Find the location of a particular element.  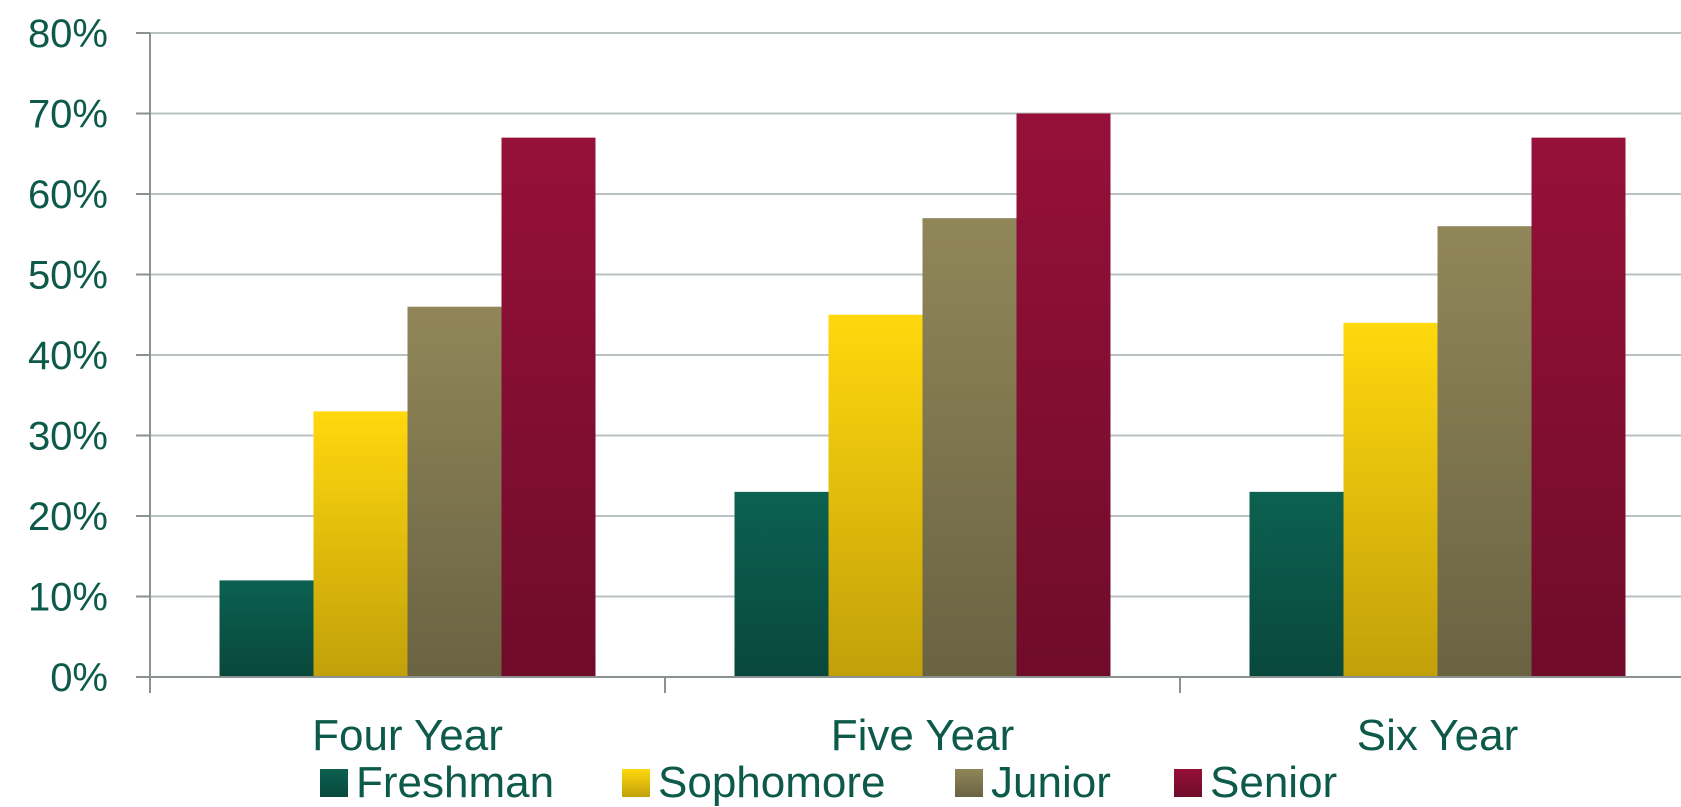

bar-senior-four-year is located at coordinates (548, 407).